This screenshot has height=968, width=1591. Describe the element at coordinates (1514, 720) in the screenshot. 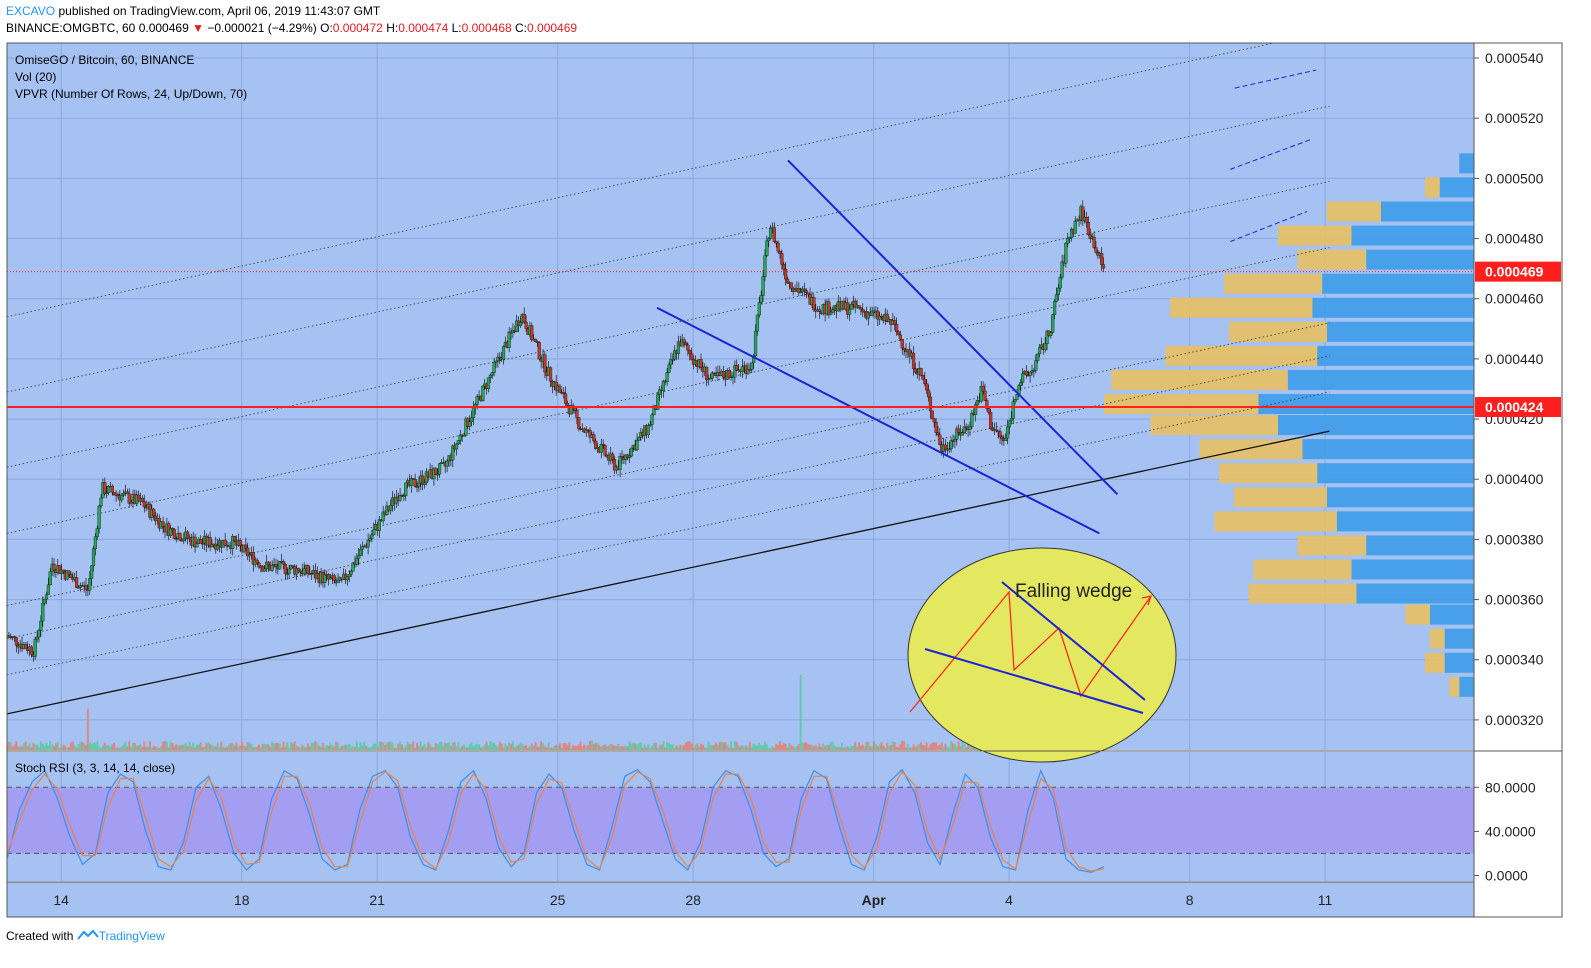

I see `price-tick-label: 0.000320` at that location.